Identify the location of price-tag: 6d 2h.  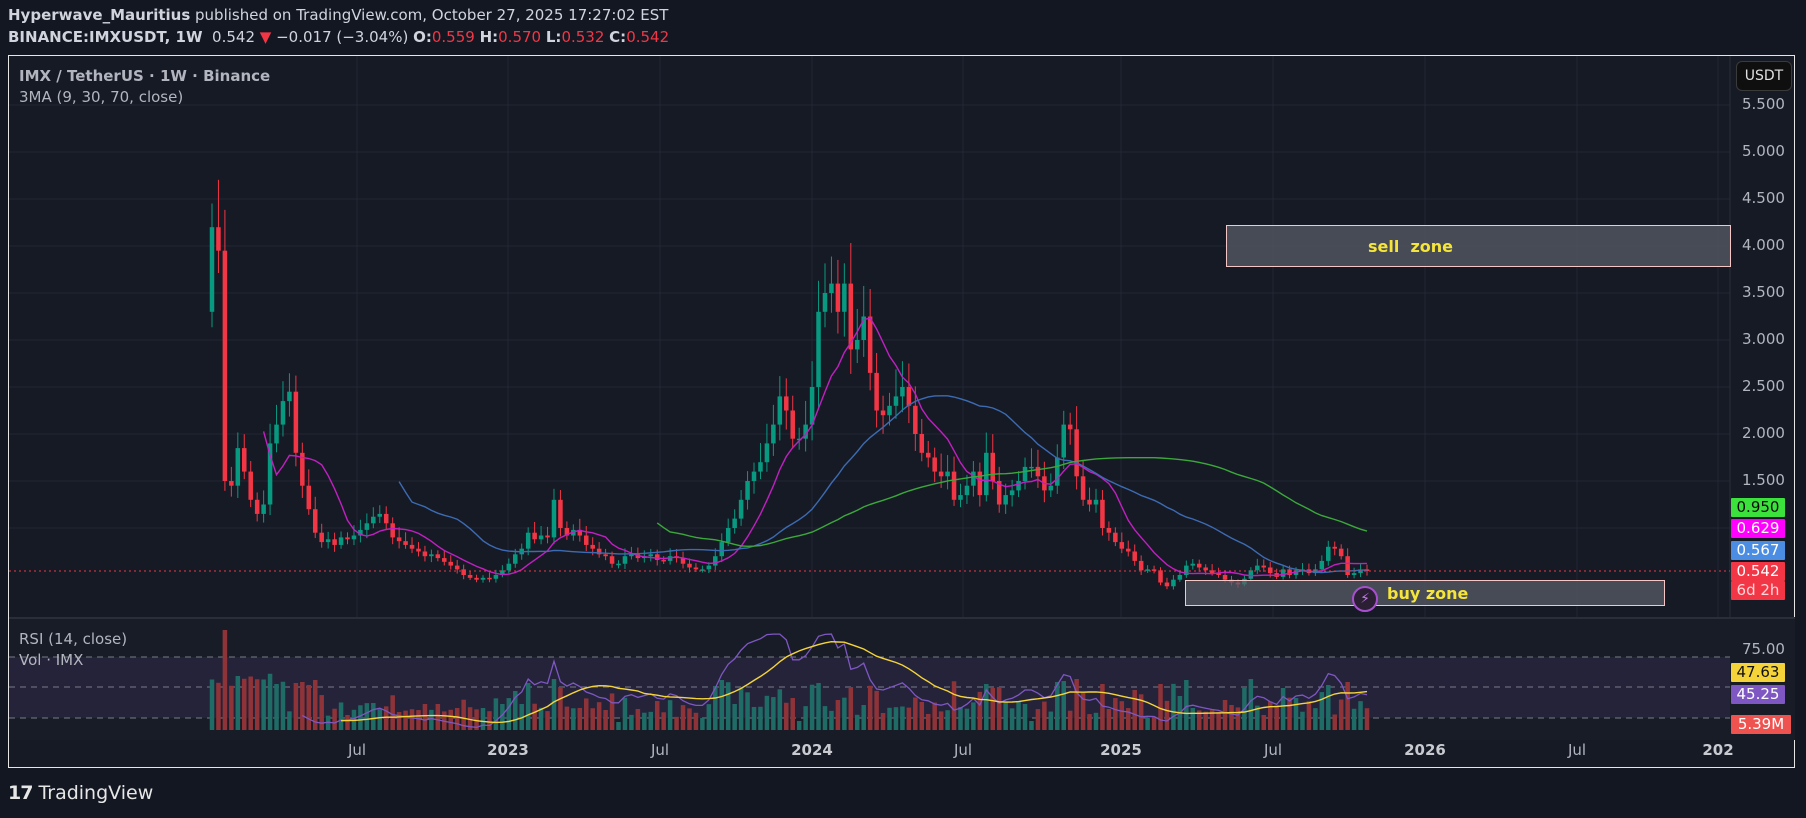
(1758, 590).